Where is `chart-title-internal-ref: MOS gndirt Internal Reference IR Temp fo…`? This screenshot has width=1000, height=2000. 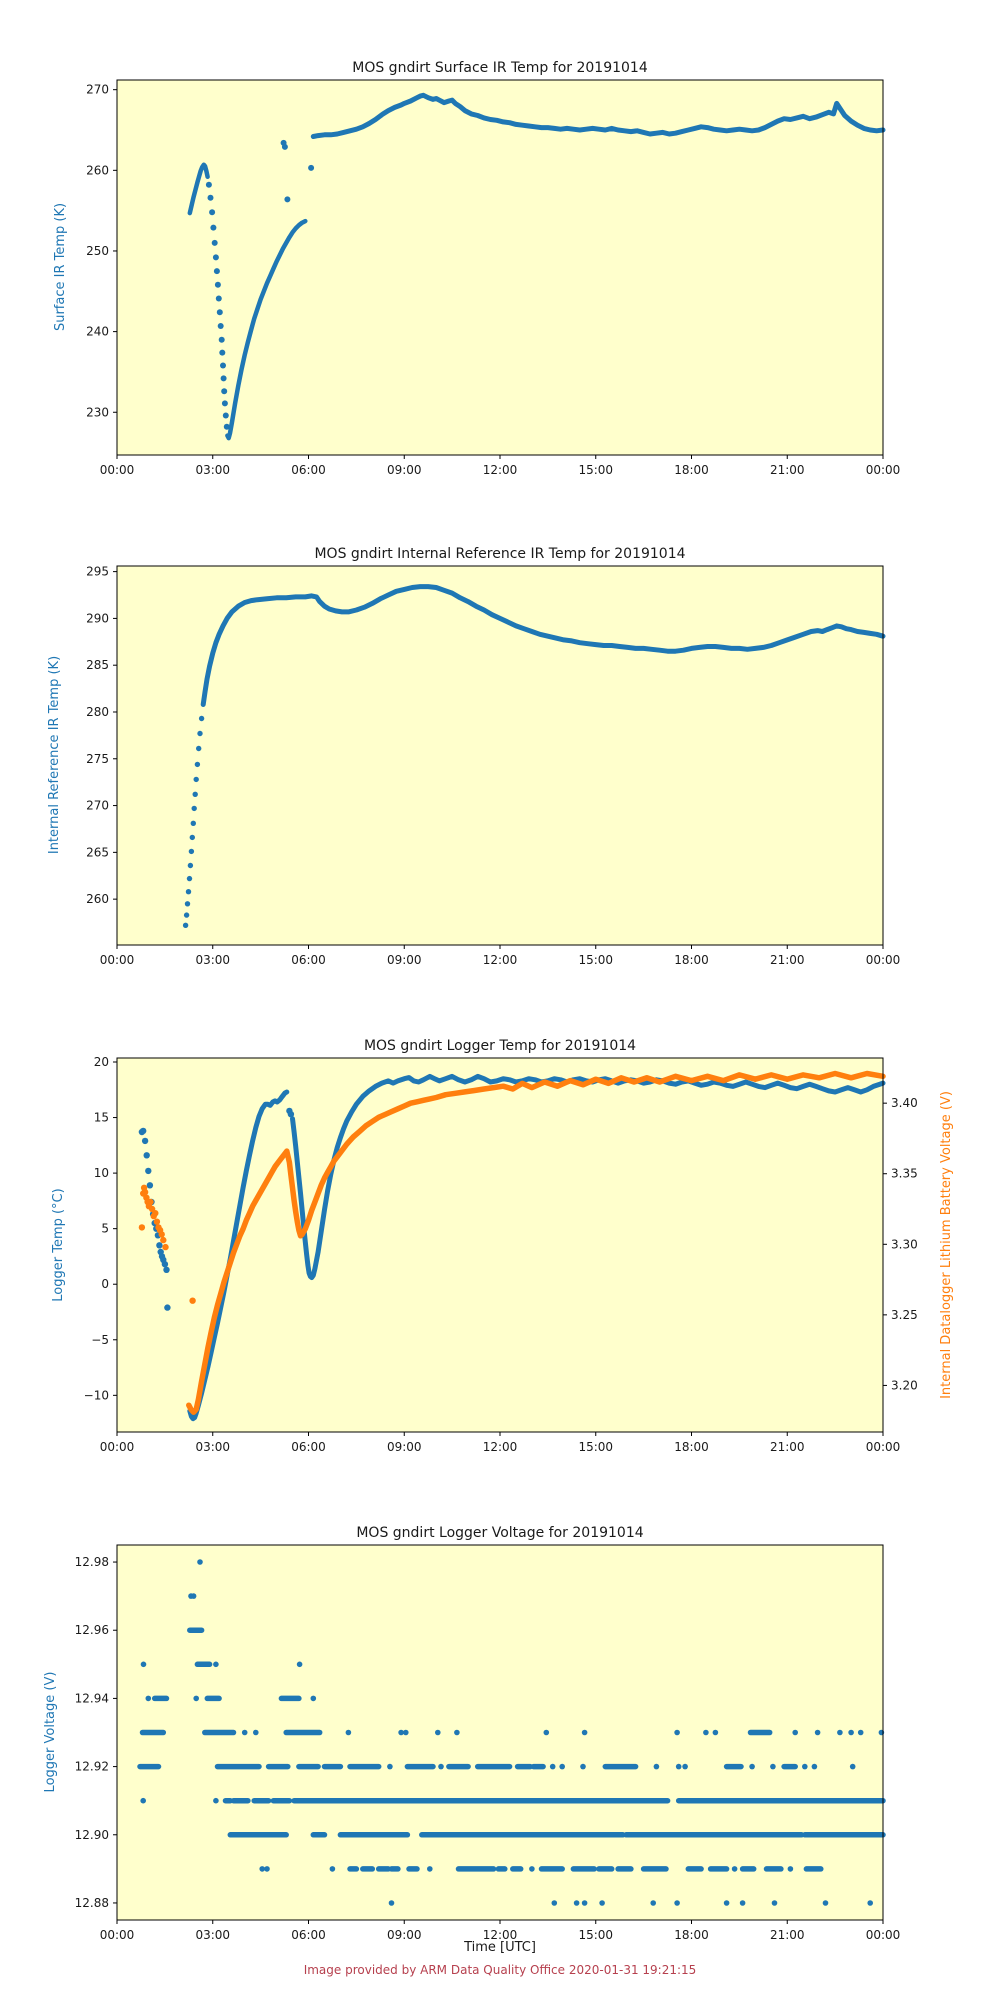 chart-title-internal-ref: MOS gndirt Internal Reference IR Temp fo… is located at coordinates (499, 554).